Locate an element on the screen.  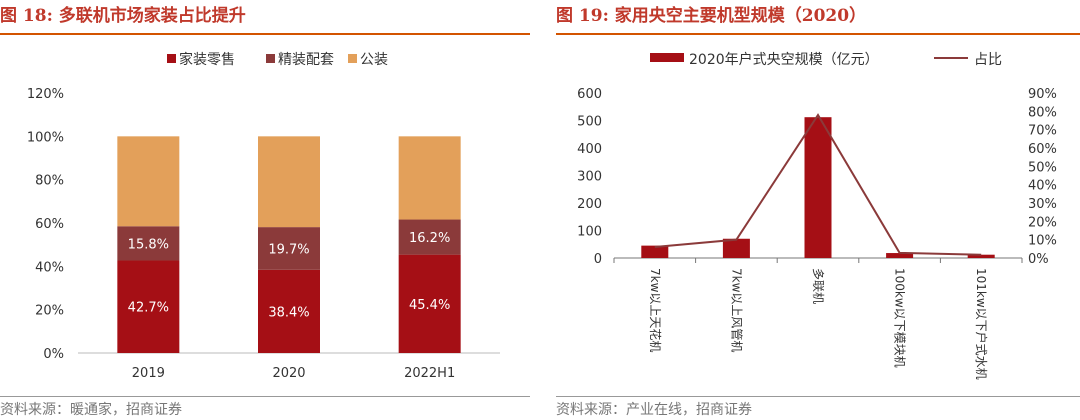
figure-title: 图 19: 家用央空主要机型规模（2020） is located at coordinates (711, 16).